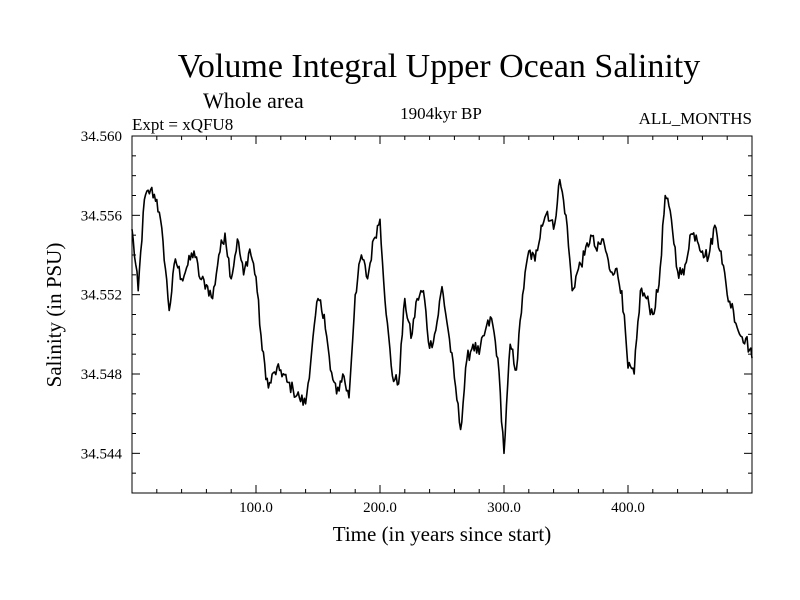 The width and height of the screenshot is (800, 600). Describe the element at coordinates (442, 534) in the screenshot. I see `x-axis-label: Time (in years since start)` at that location.